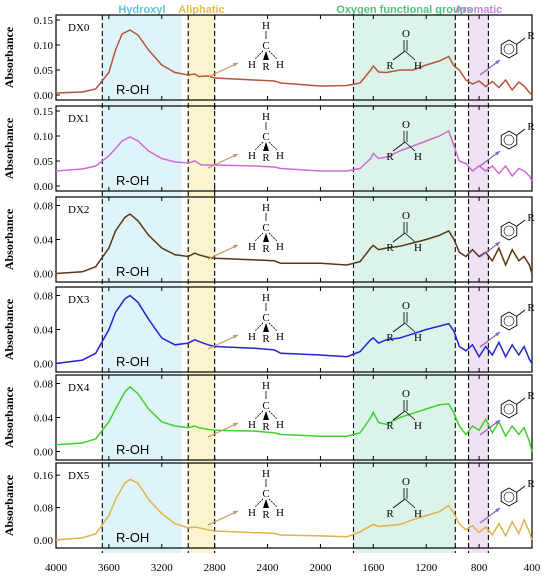  Describe the element at coordinates (201, 10) in the screenshot. I see `region-label-1: Aliphatic` at that location.